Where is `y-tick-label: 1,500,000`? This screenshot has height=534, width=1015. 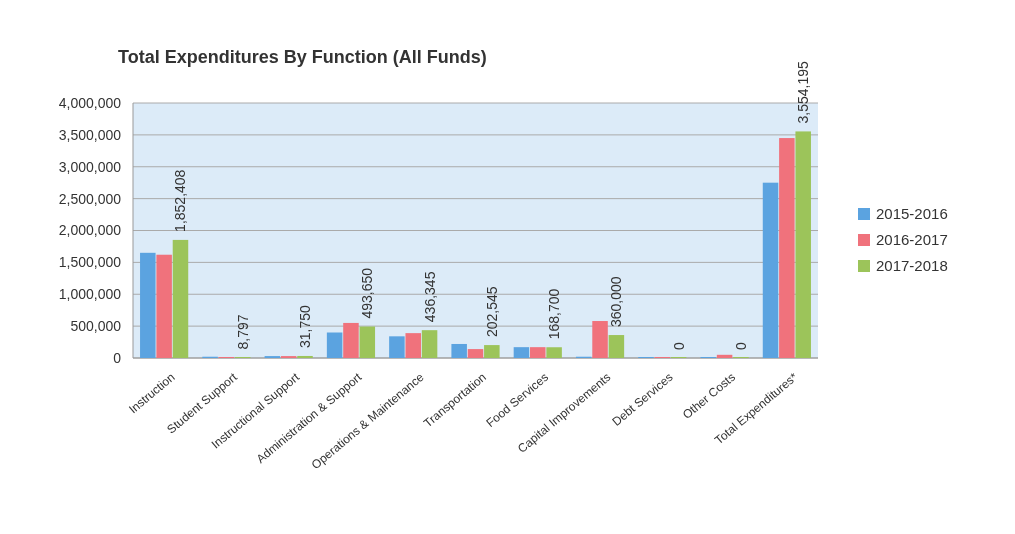 y-tick-label: 1,500,000 is located at coordinates (90, 262).